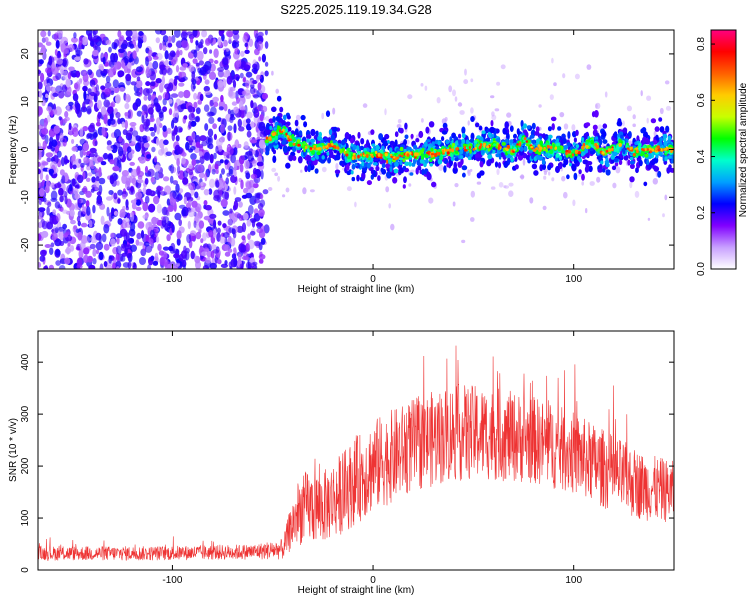 Image resolution: width=750 pixels, height=600 pixels. Describe the element at coordinates (172, 279) in the screenshot. I see `spectrogram-x-tick-label: -100` at that location.